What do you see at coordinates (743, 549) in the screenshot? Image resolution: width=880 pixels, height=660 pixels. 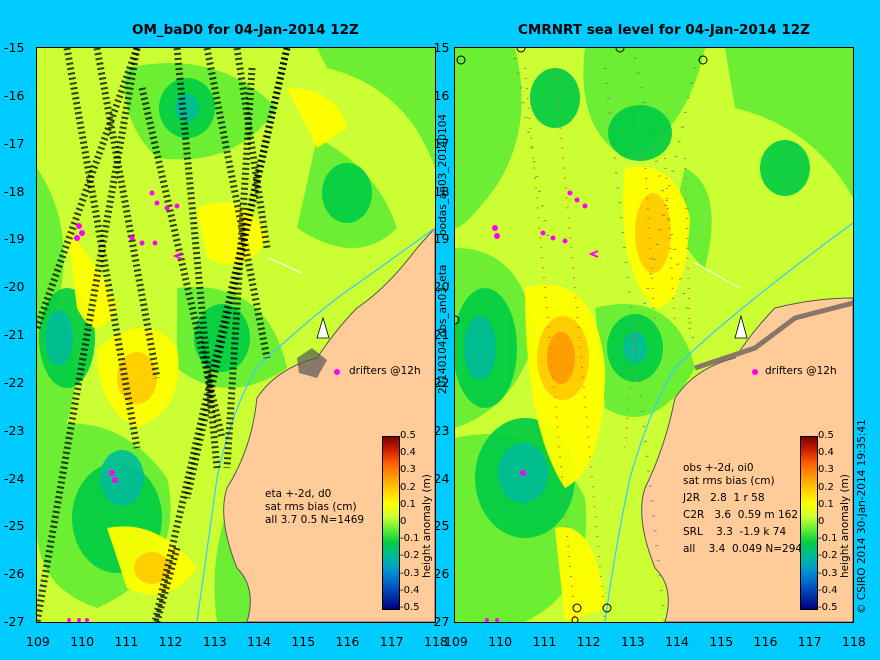 I see `right-stats-line-6: all 3.4 0.049 N=294` at bounding box center [743, 549].